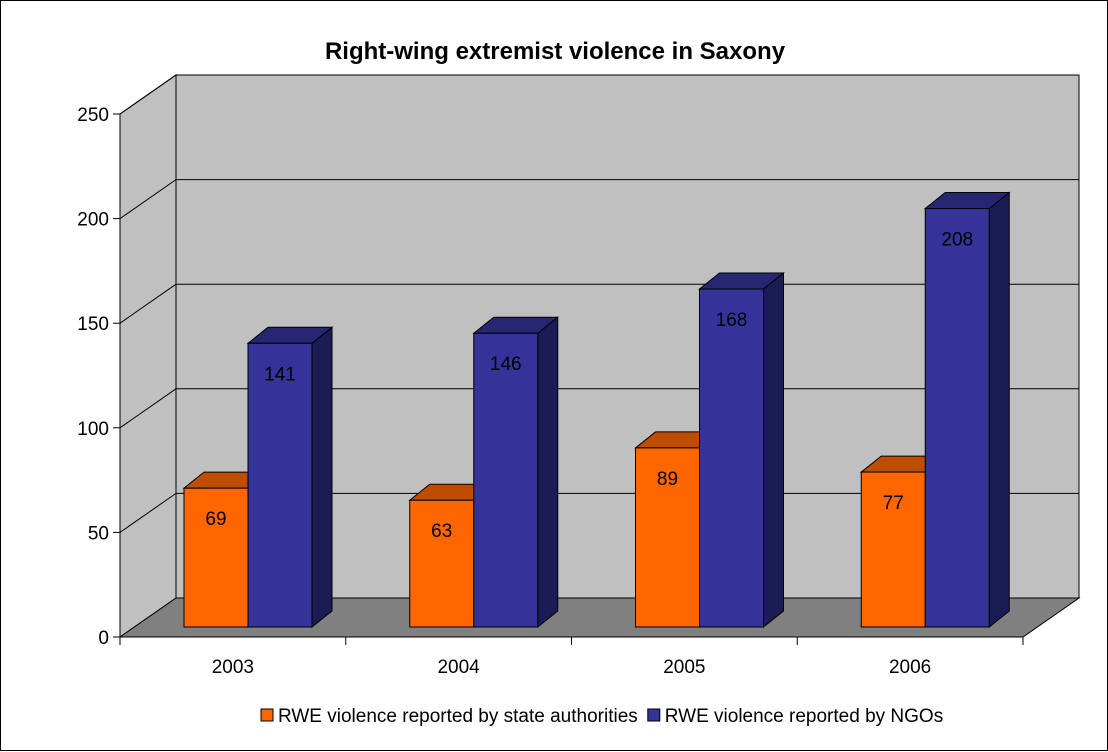 This screenshot has width=1108, height=752. I want to click on bar-2004-series2: 146, so click(516, 472).